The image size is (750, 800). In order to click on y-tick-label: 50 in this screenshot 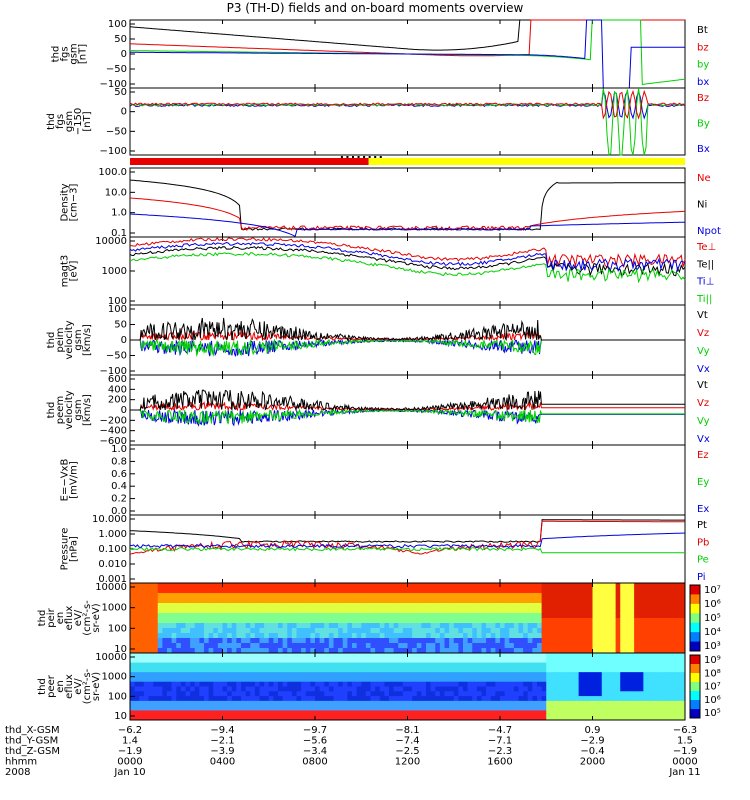, I will do `click(120, 325)`.